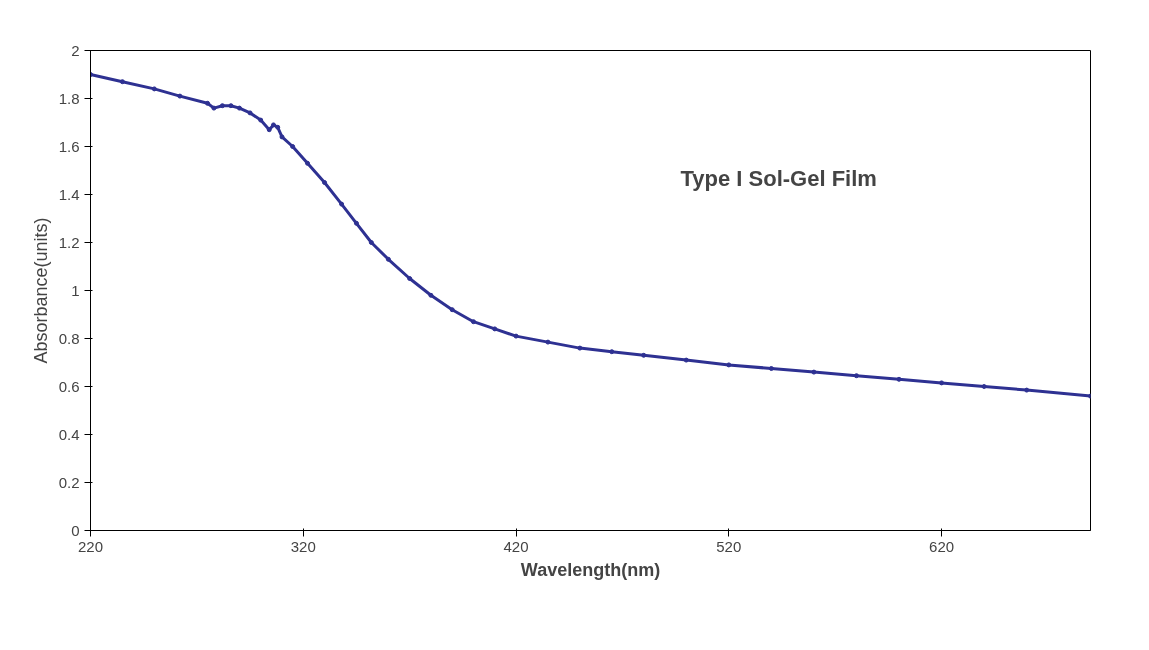 Image resolution: width=1149 pixels, height=650 pixels. What do you see at coordinates (90, 546) in the screenshot?
I see `x-tick-label: 220` at bounding box center [90, 546].